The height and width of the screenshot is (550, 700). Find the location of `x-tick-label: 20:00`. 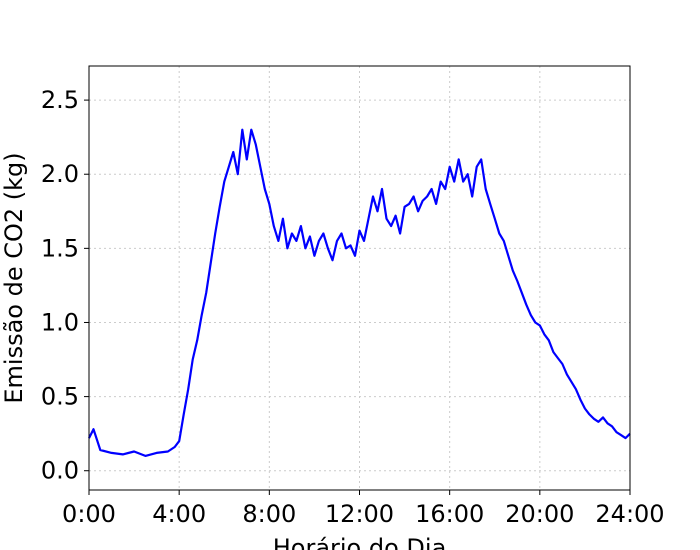

x-tick-label: 20:00 is located at coordinates (539, 514).